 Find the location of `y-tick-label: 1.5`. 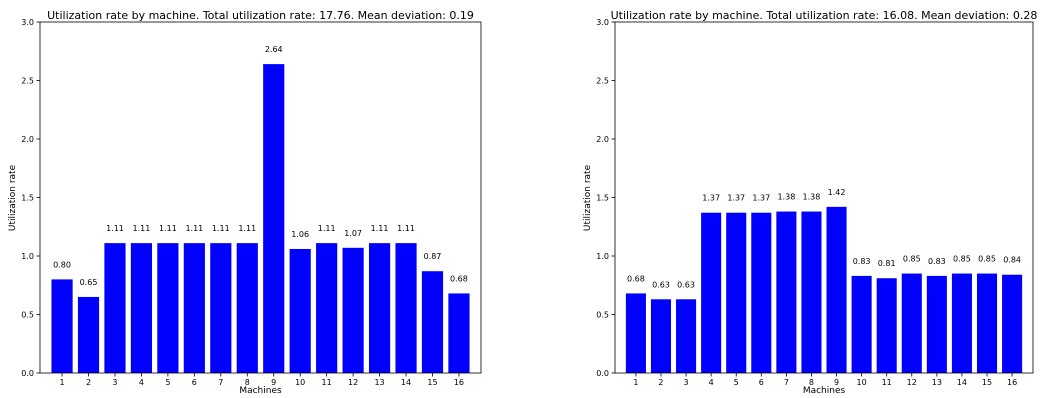

y-tick-label: 1.5 is located at coordinates (602, 198).